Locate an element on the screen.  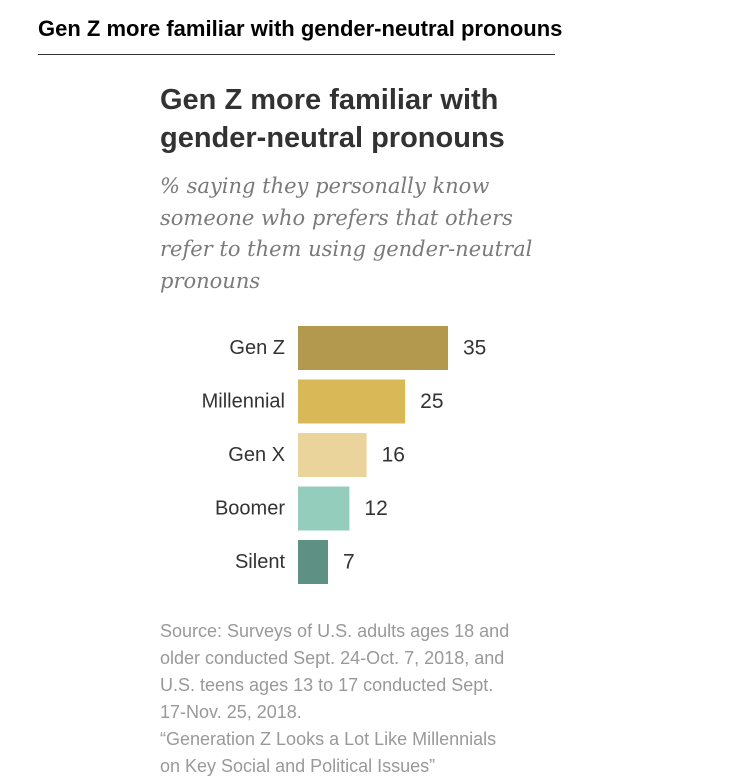
category-label: Gen X is located at coordinates (256, 455).